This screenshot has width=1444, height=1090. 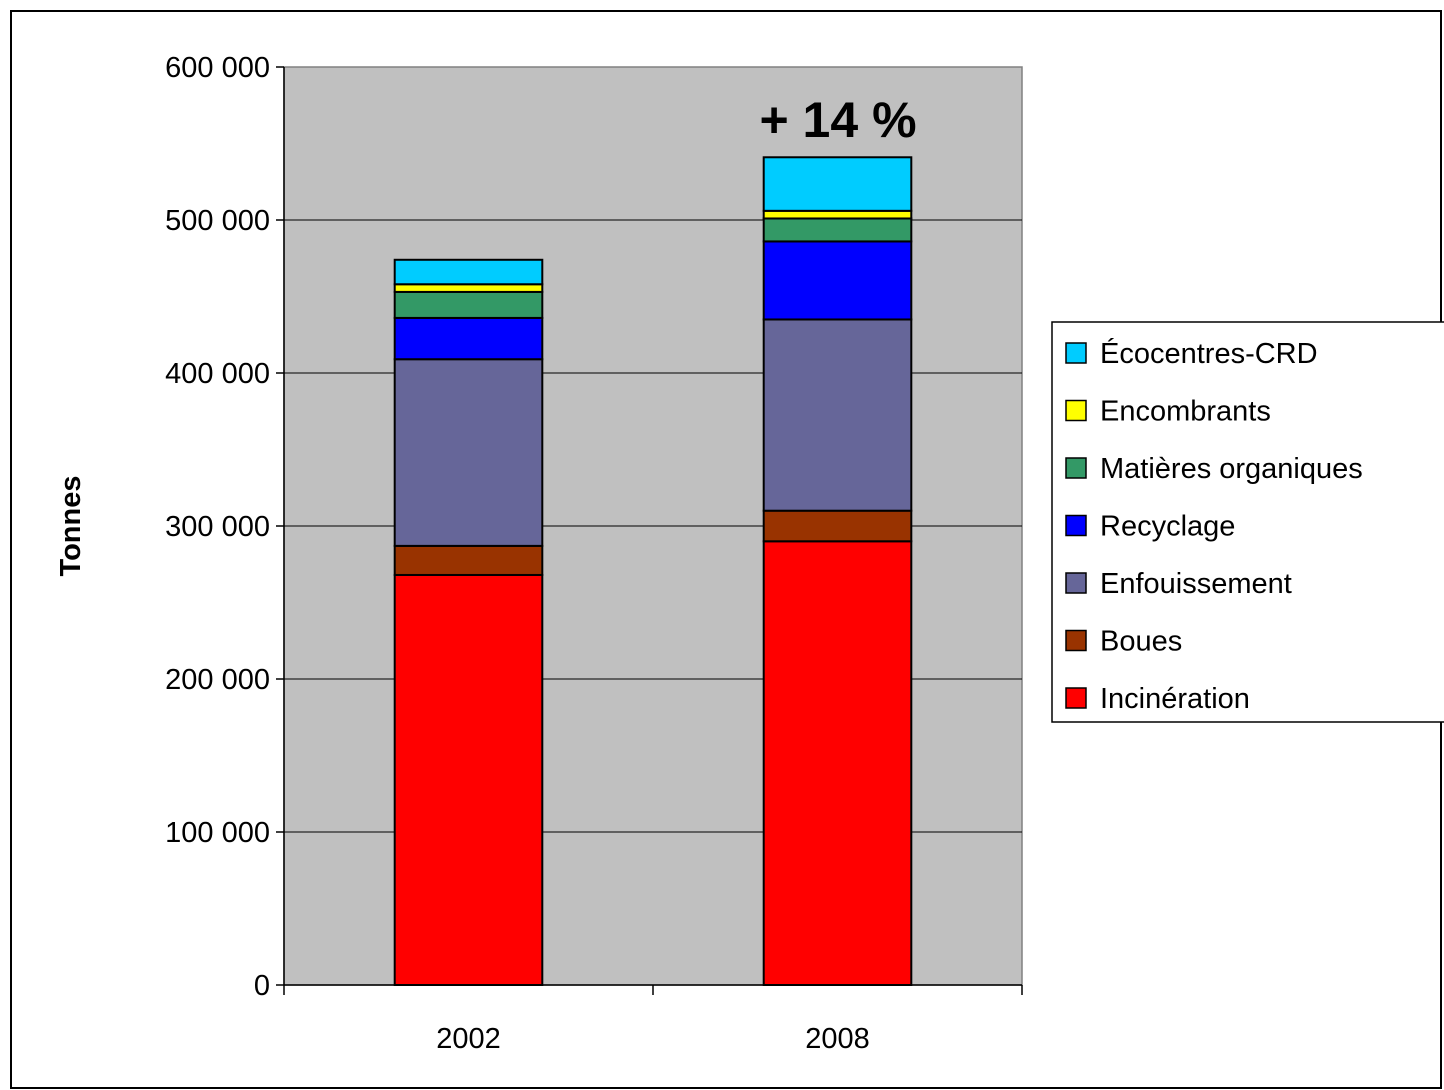 What do you see at coordinates (217, 68) in the screenshot?
I see `y-tick-label: 600 000` at bounding box center [217, 68].